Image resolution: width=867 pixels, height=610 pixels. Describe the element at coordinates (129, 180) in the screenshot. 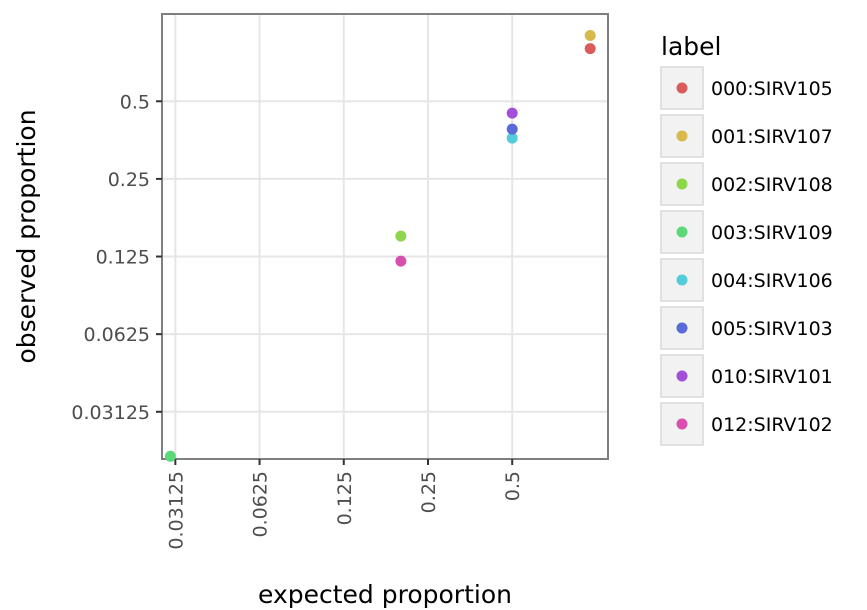

I see `y-tick-label: 0.25` at that location.